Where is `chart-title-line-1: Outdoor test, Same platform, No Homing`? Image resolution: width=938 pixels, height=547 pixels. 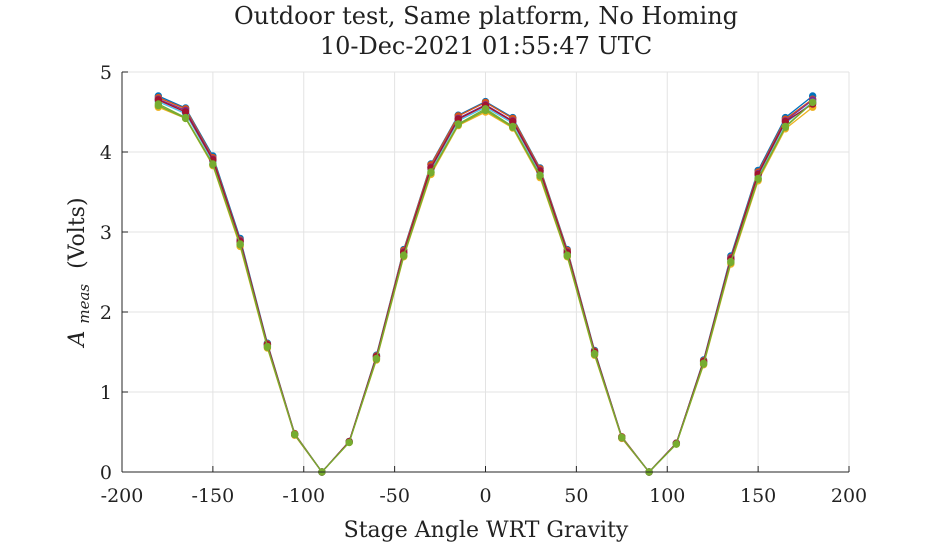 chart-title-line-1: Outdoor test, Same platform, No Homing is located at coordinates (486, 16).